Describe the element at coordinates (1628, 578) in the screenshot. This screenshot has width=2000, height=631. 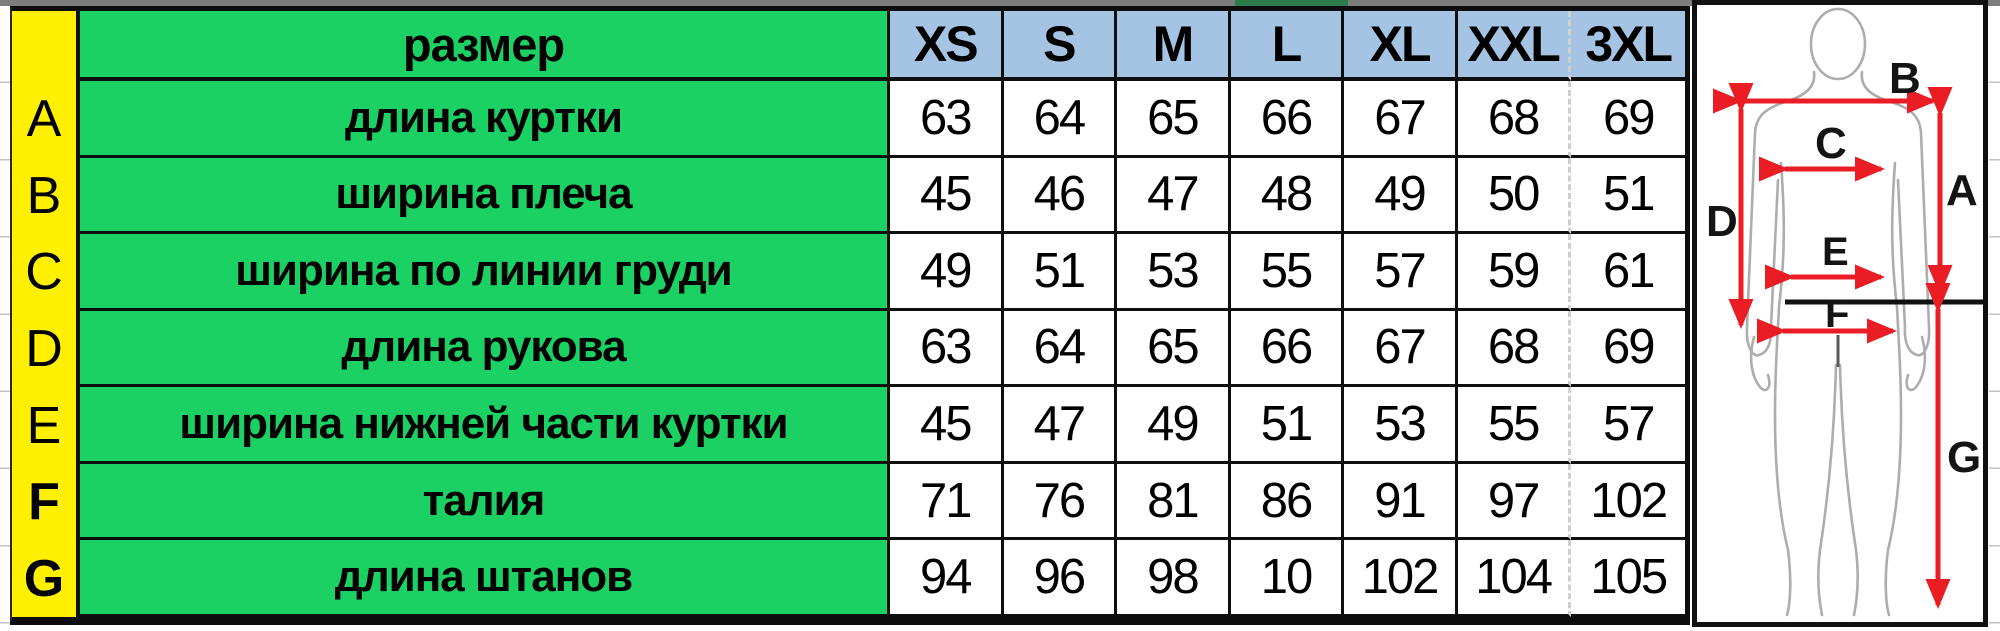
I see `value-cell-G-3XL: 105` at that location.